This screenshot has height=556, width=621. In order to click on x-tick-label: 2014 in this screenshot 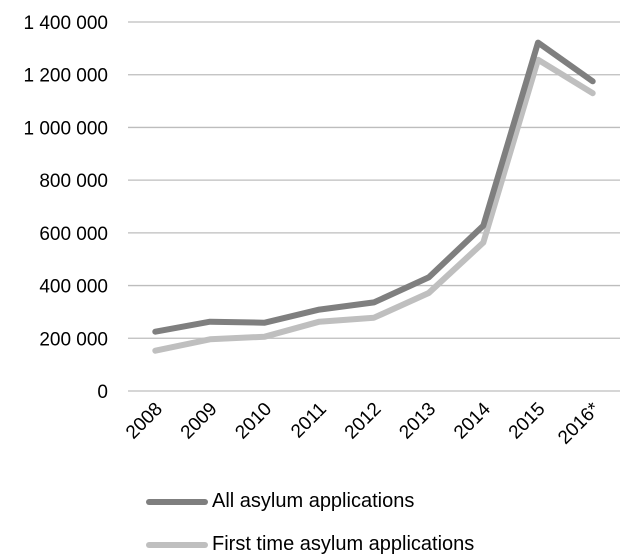, I will do `click(472, 420)`.